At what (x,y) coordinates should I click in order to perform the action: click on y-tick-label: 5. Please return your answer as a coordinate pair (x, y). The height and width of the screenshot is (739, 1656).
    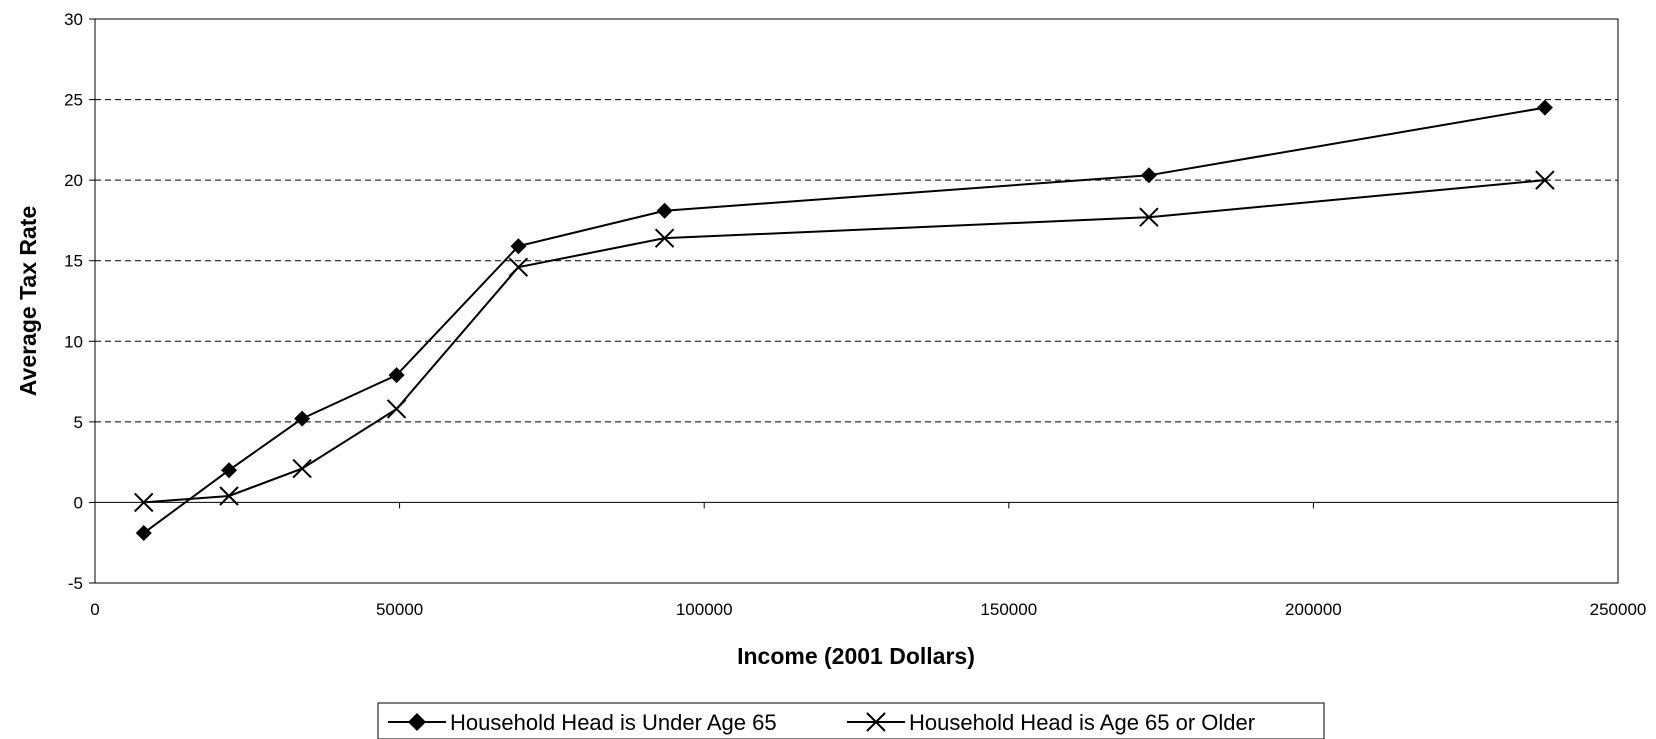
    Looking at the image, I should click on (78, 422).